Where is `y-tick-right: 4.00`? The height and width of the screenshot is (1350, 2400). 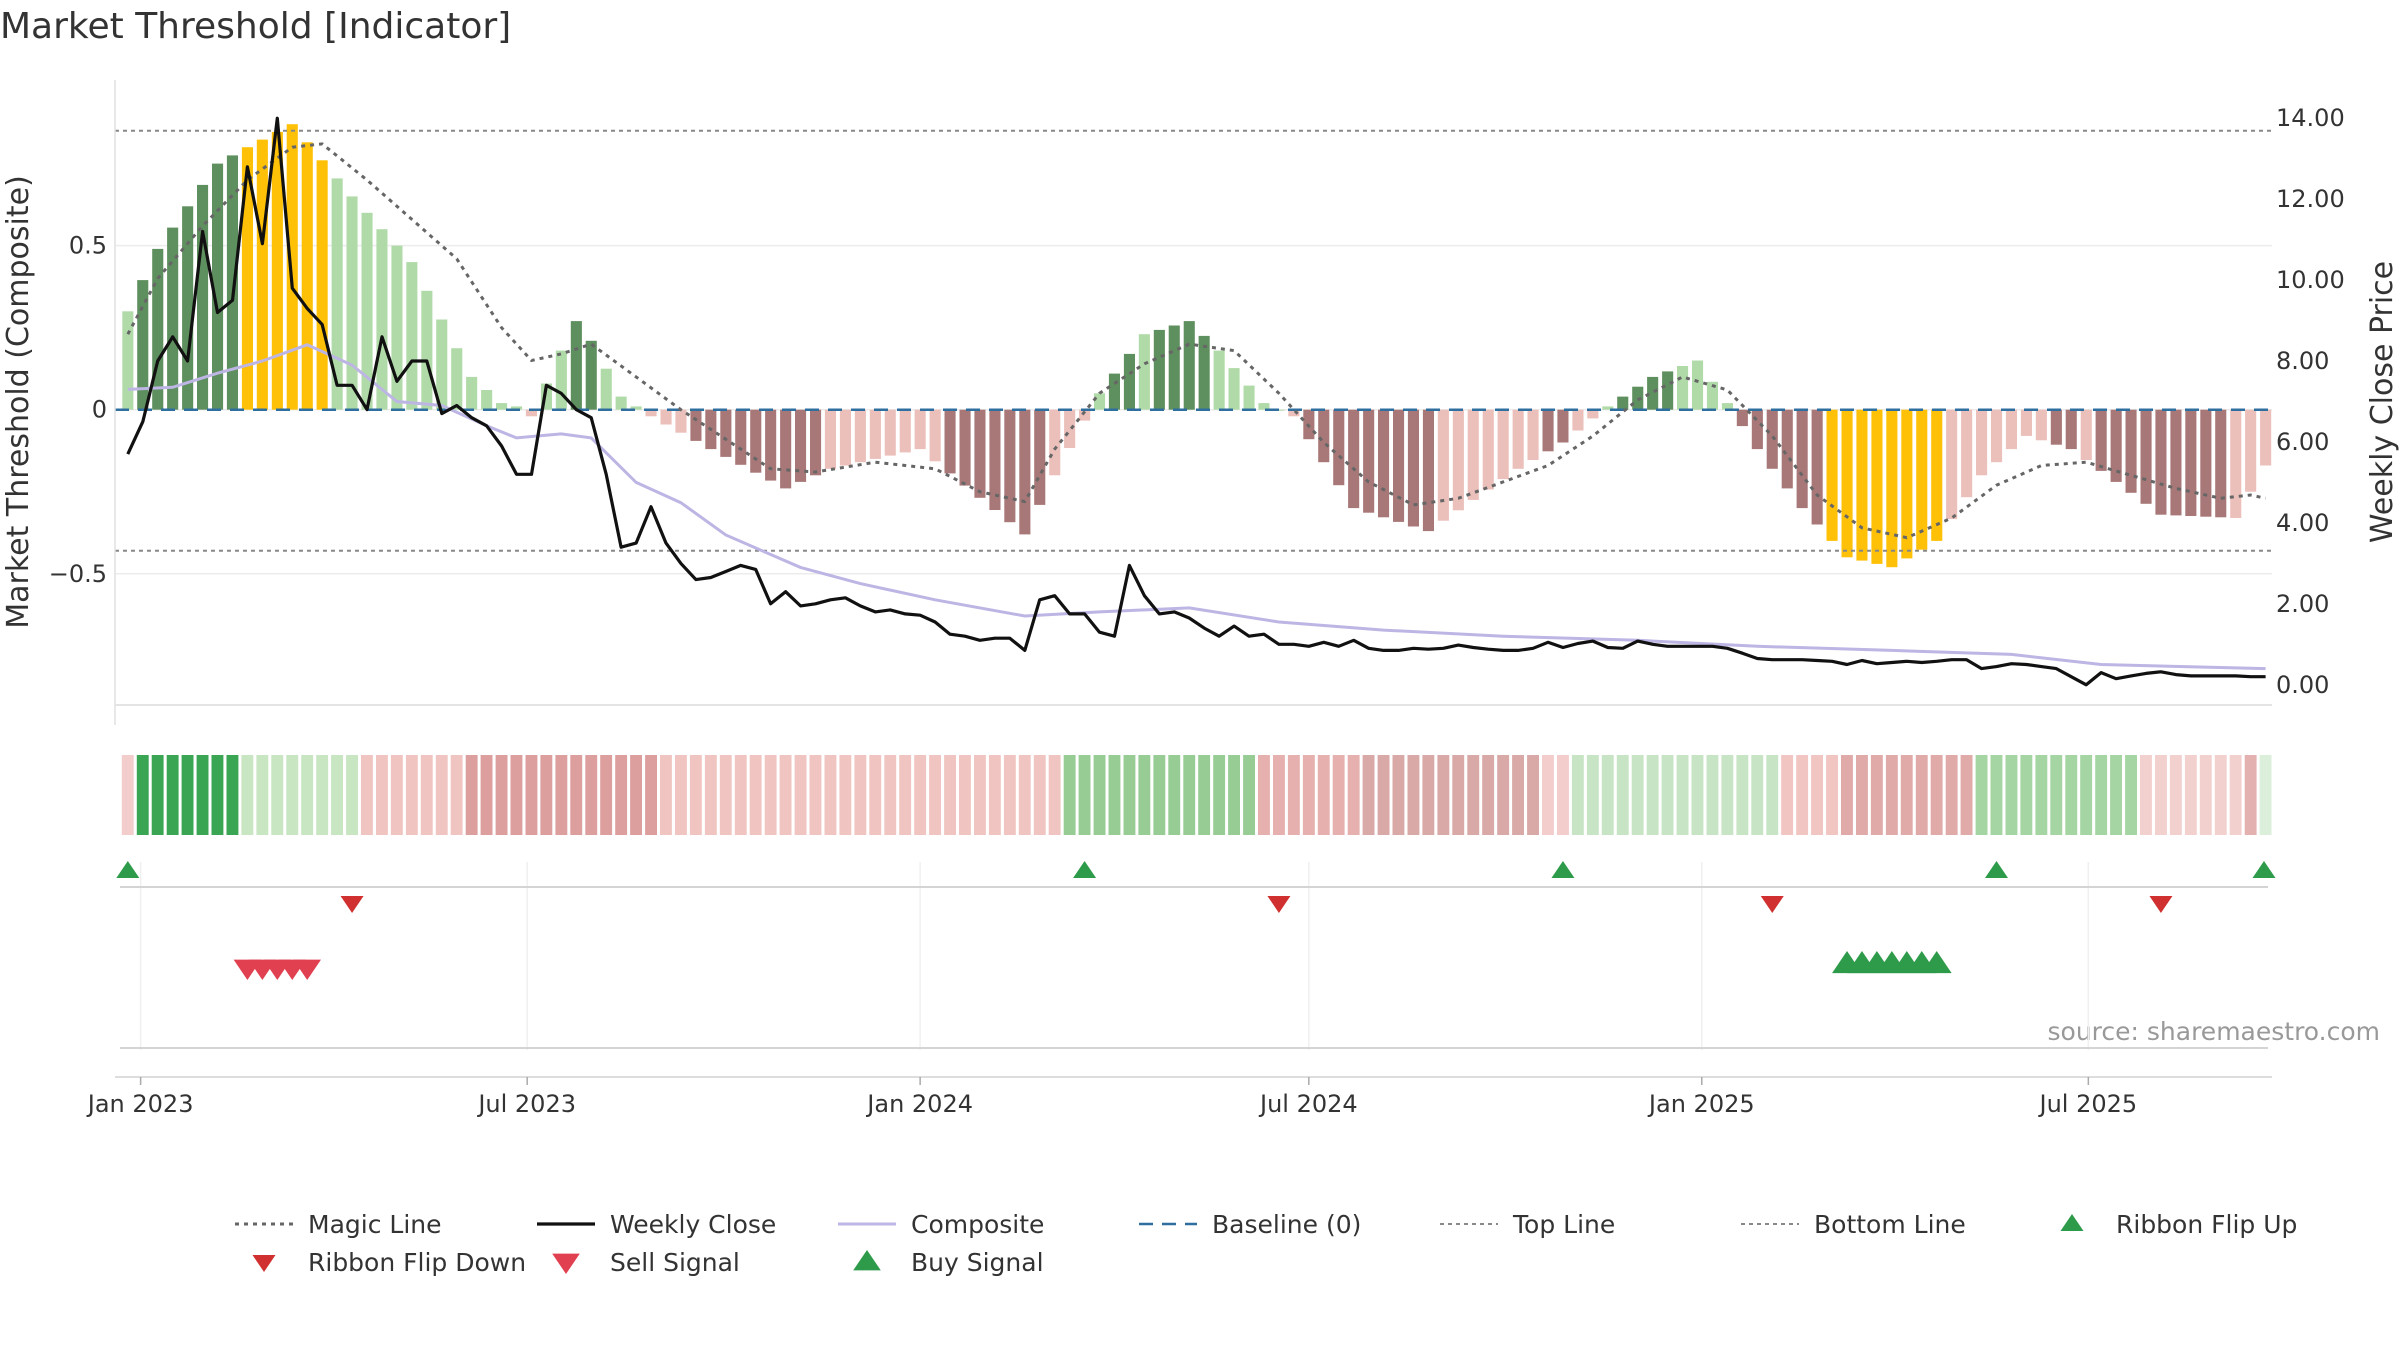
y-tick-right: 4.00 is located at coordinates (2302, 523).